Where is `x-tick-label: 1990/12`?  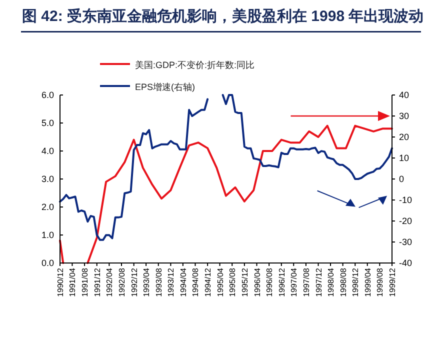
x-tick-label: 1990/12 is located at coordinates (60, 282).